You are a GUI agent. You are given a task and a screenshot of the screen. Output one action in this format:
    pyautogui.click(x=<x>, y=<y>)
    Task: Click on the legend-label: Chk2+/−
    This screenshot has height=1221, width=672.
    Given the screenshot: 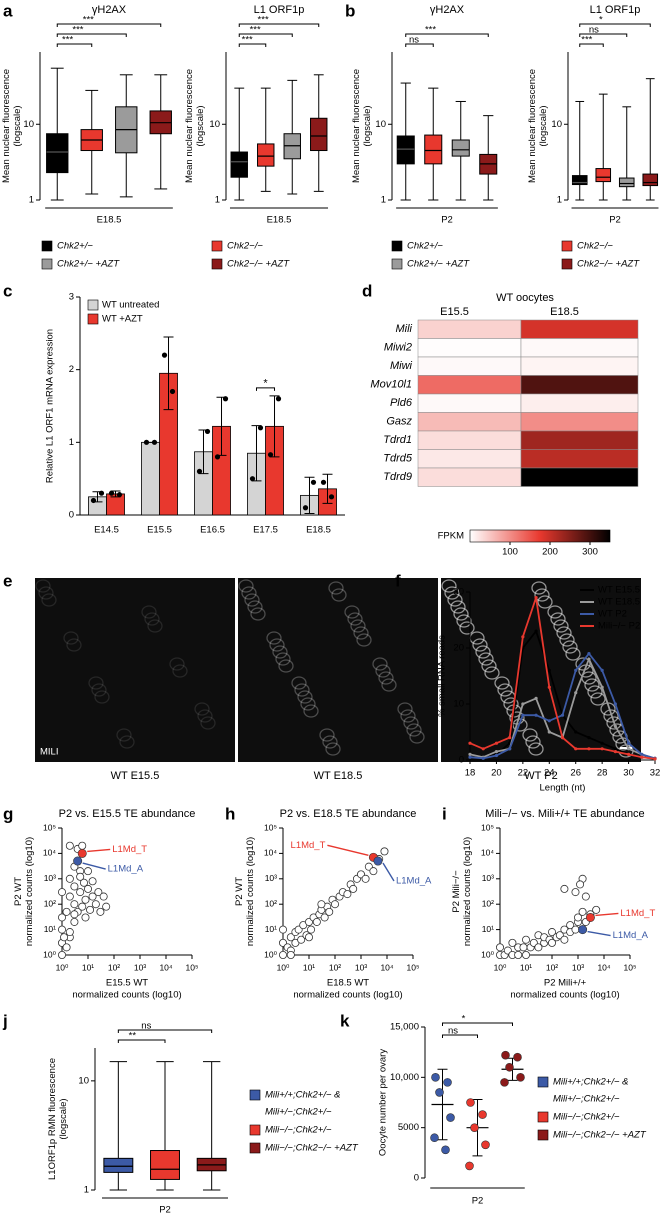 What is the action you would take?
    pyautogui.click(x=425, y=246)
    